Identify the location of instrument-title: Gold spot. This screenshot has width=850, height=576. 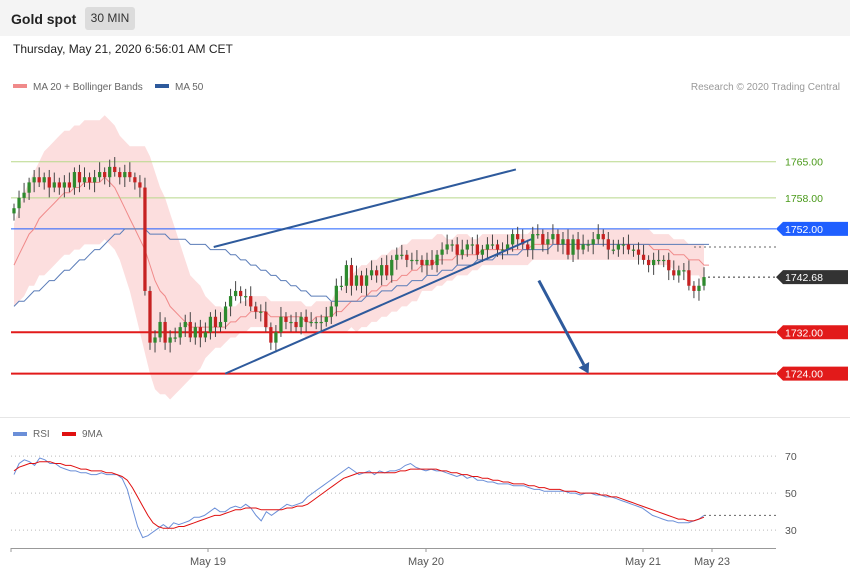
(44, 19).